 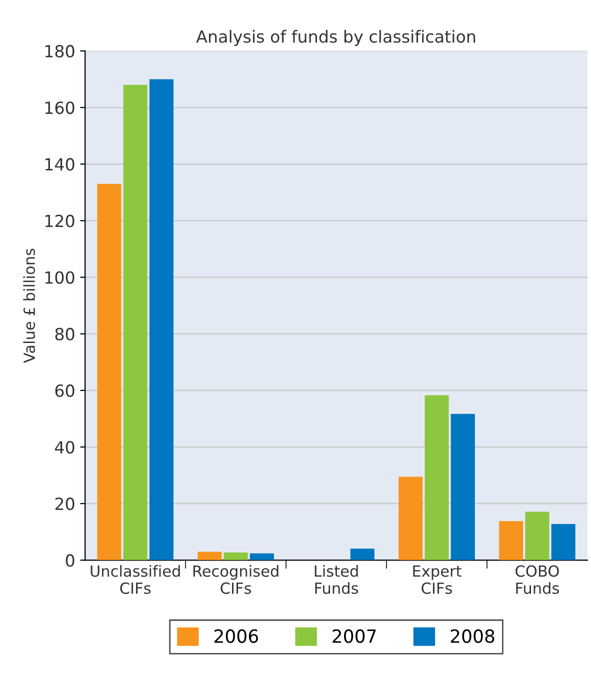 I want to click on y-tick-label: 80, so click(x=64, y=334).